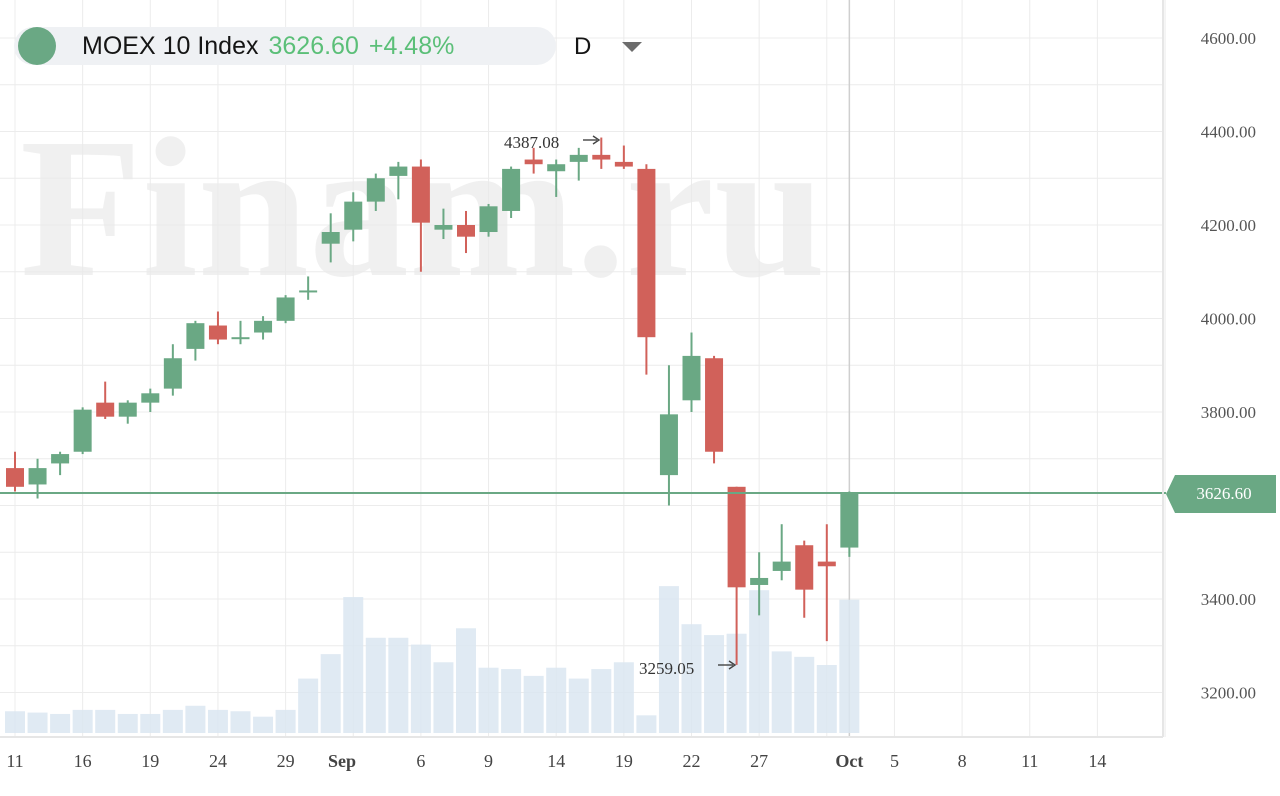 The width and height of the screenshot is (1280, 796). Describe the element at coordinates (286, 761) in the screenshot. I see `x-tick-label: 29` at that location.